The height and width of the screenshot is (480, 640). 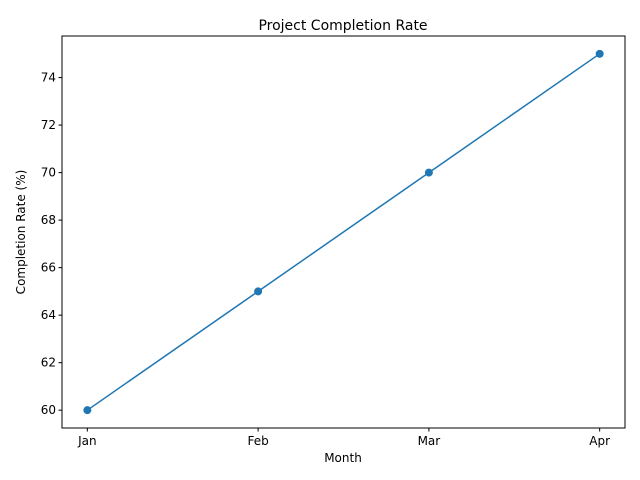 What do you see at coordinates (48, 268) in the screenshot?
I see `y-tick-label: 66` at bounding box center [48, 268].